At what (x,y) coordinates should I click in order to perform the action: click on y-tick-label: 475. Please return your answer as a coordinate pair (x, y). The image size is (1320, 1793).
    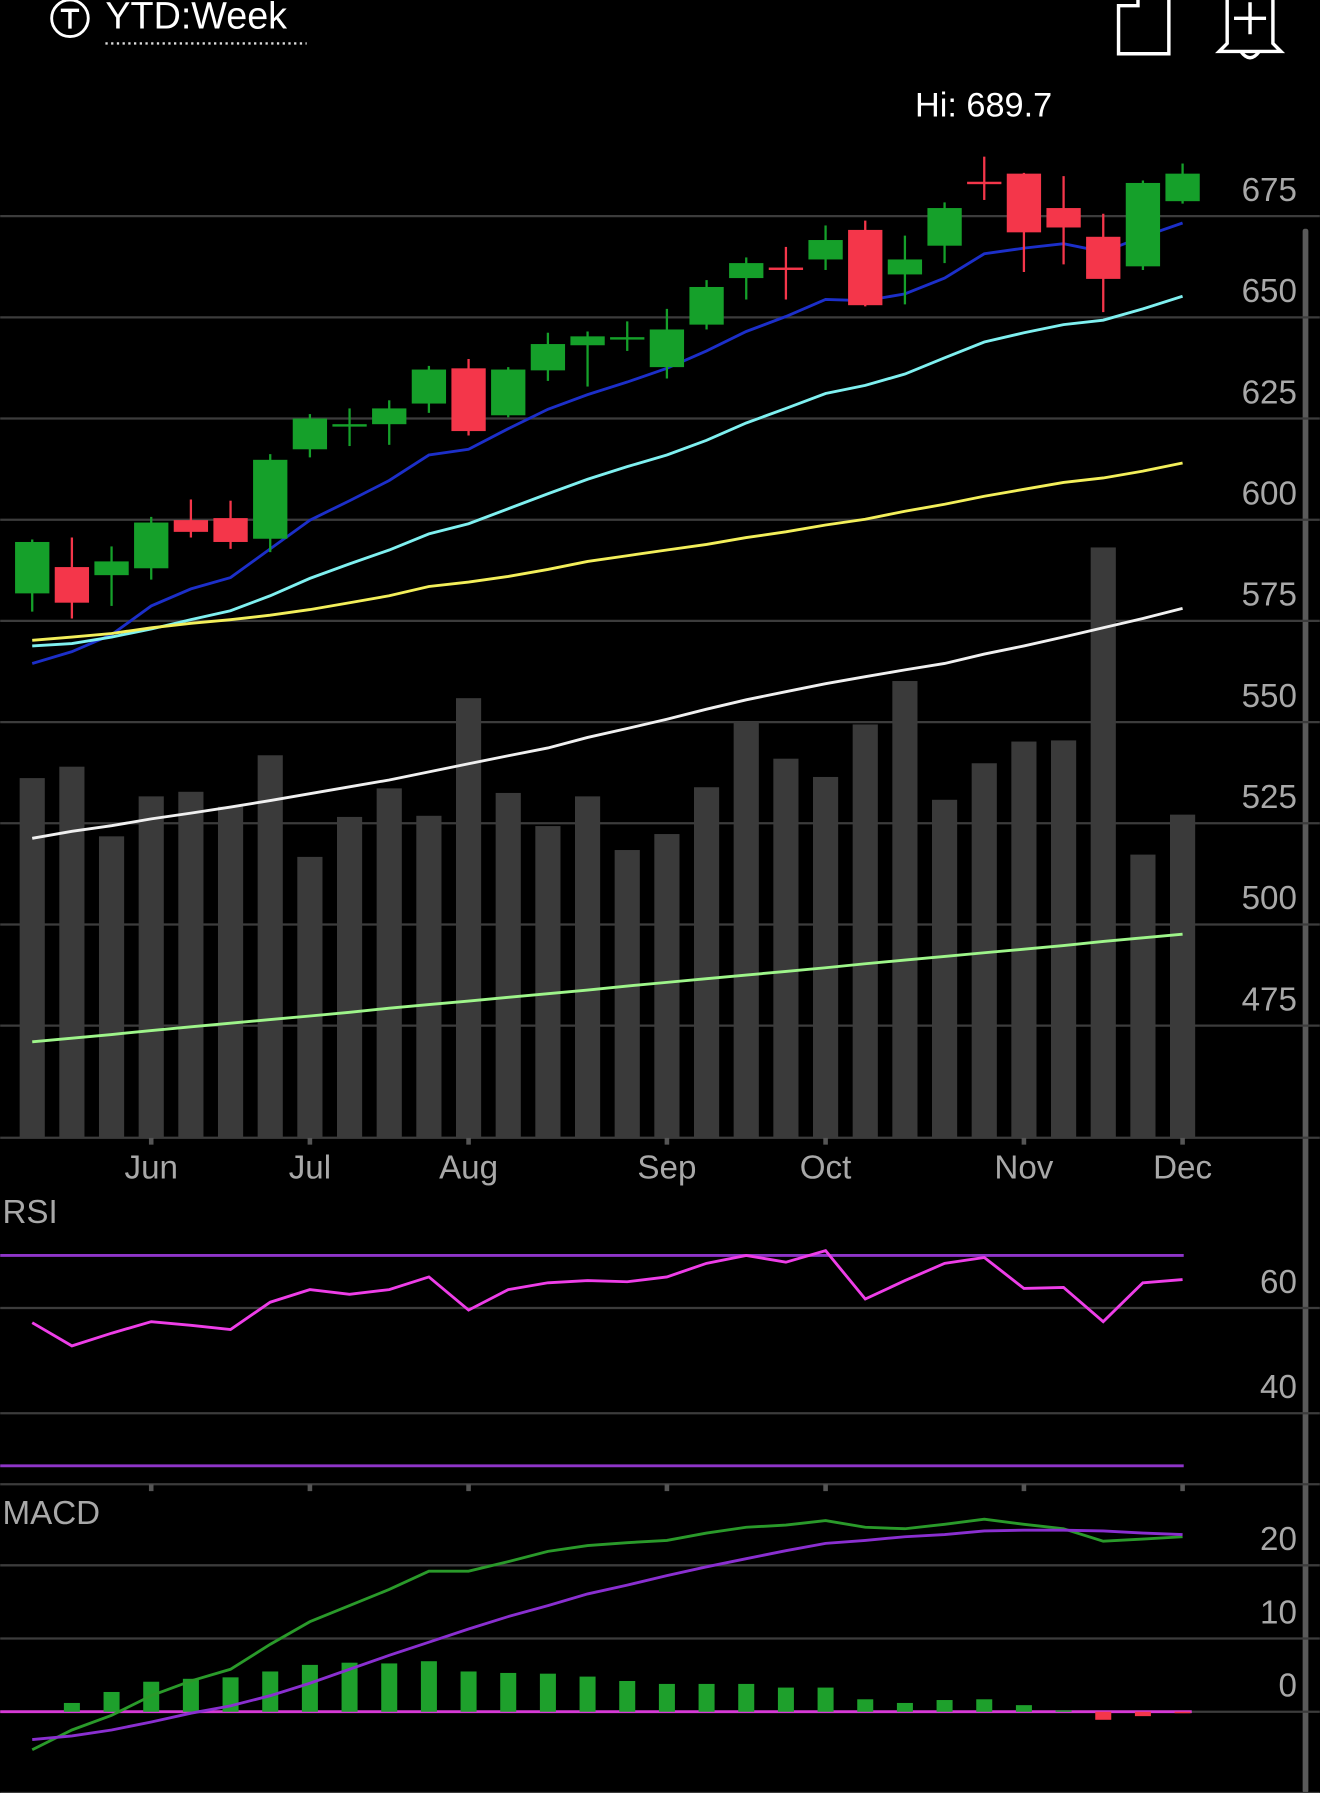
    Looking at the image, I should click on (1269, 999).